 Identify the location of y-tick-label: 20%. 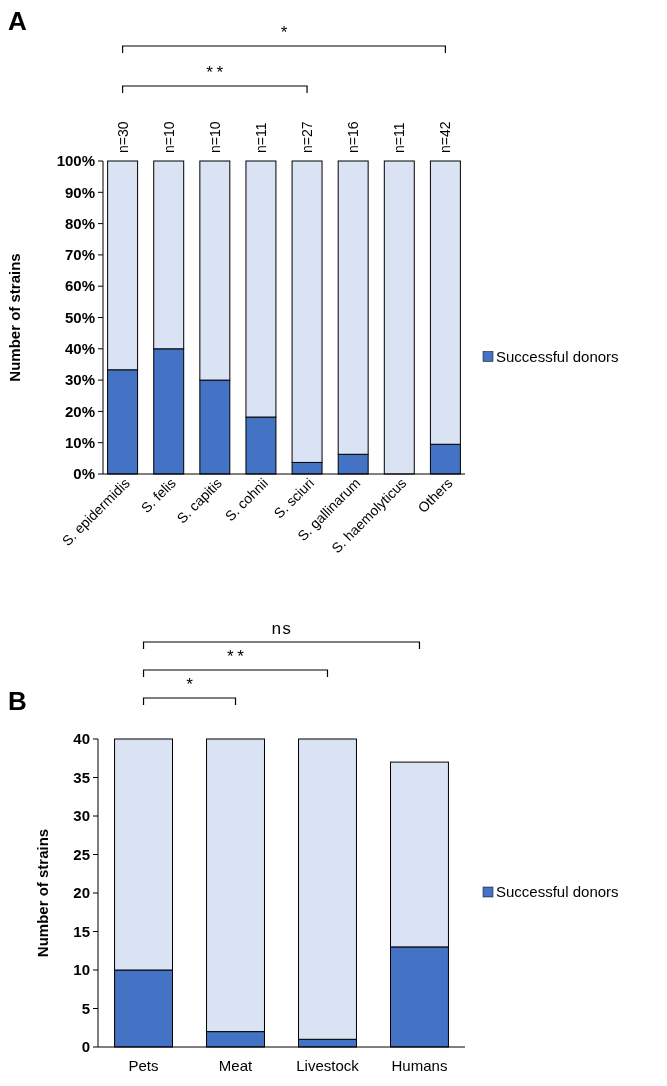
(79, 411).